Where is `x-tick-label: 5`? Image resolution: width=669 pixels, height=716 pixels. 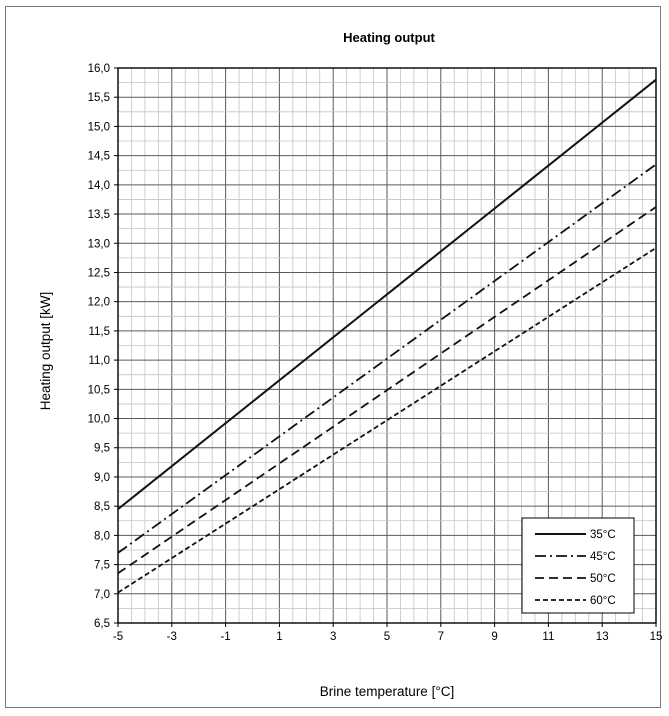 x-tick-label: 5 is located at coordinates (387, 637).